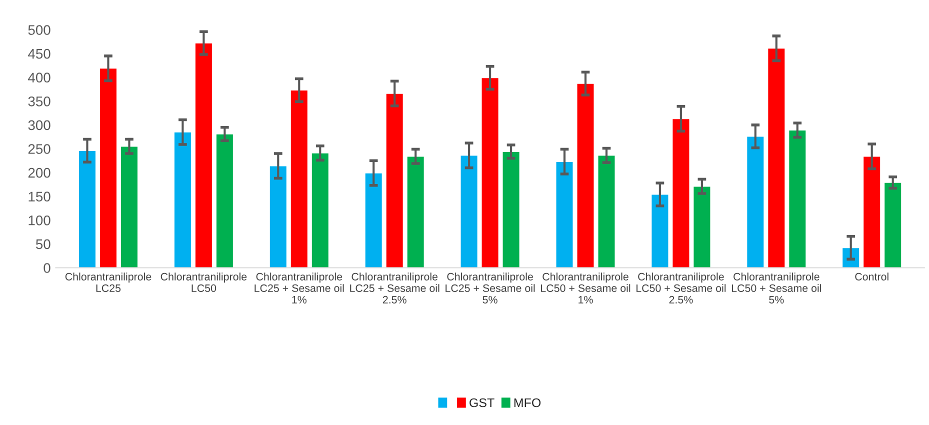 This screenshot has height=425, width=929. Describe the element at coordinates (39, 149) in the screenshot. I see `y-tick-label: 250` at that location.